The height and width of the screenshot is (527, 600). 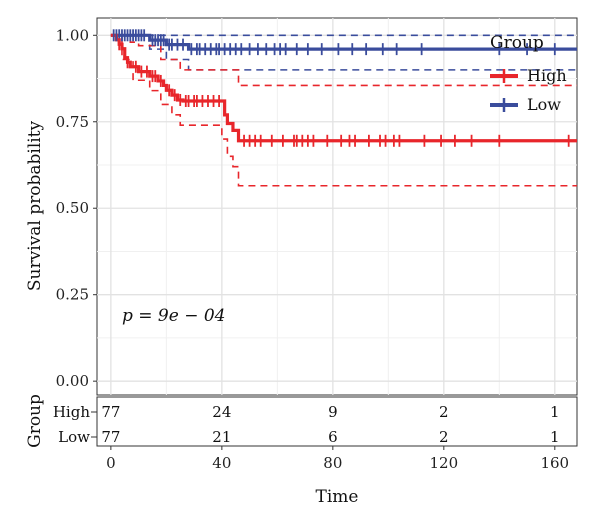 What do you see at coordinates (547, 75) in the screenshot?
I see `legend-label-high: High` at bounding box center [547, 75].